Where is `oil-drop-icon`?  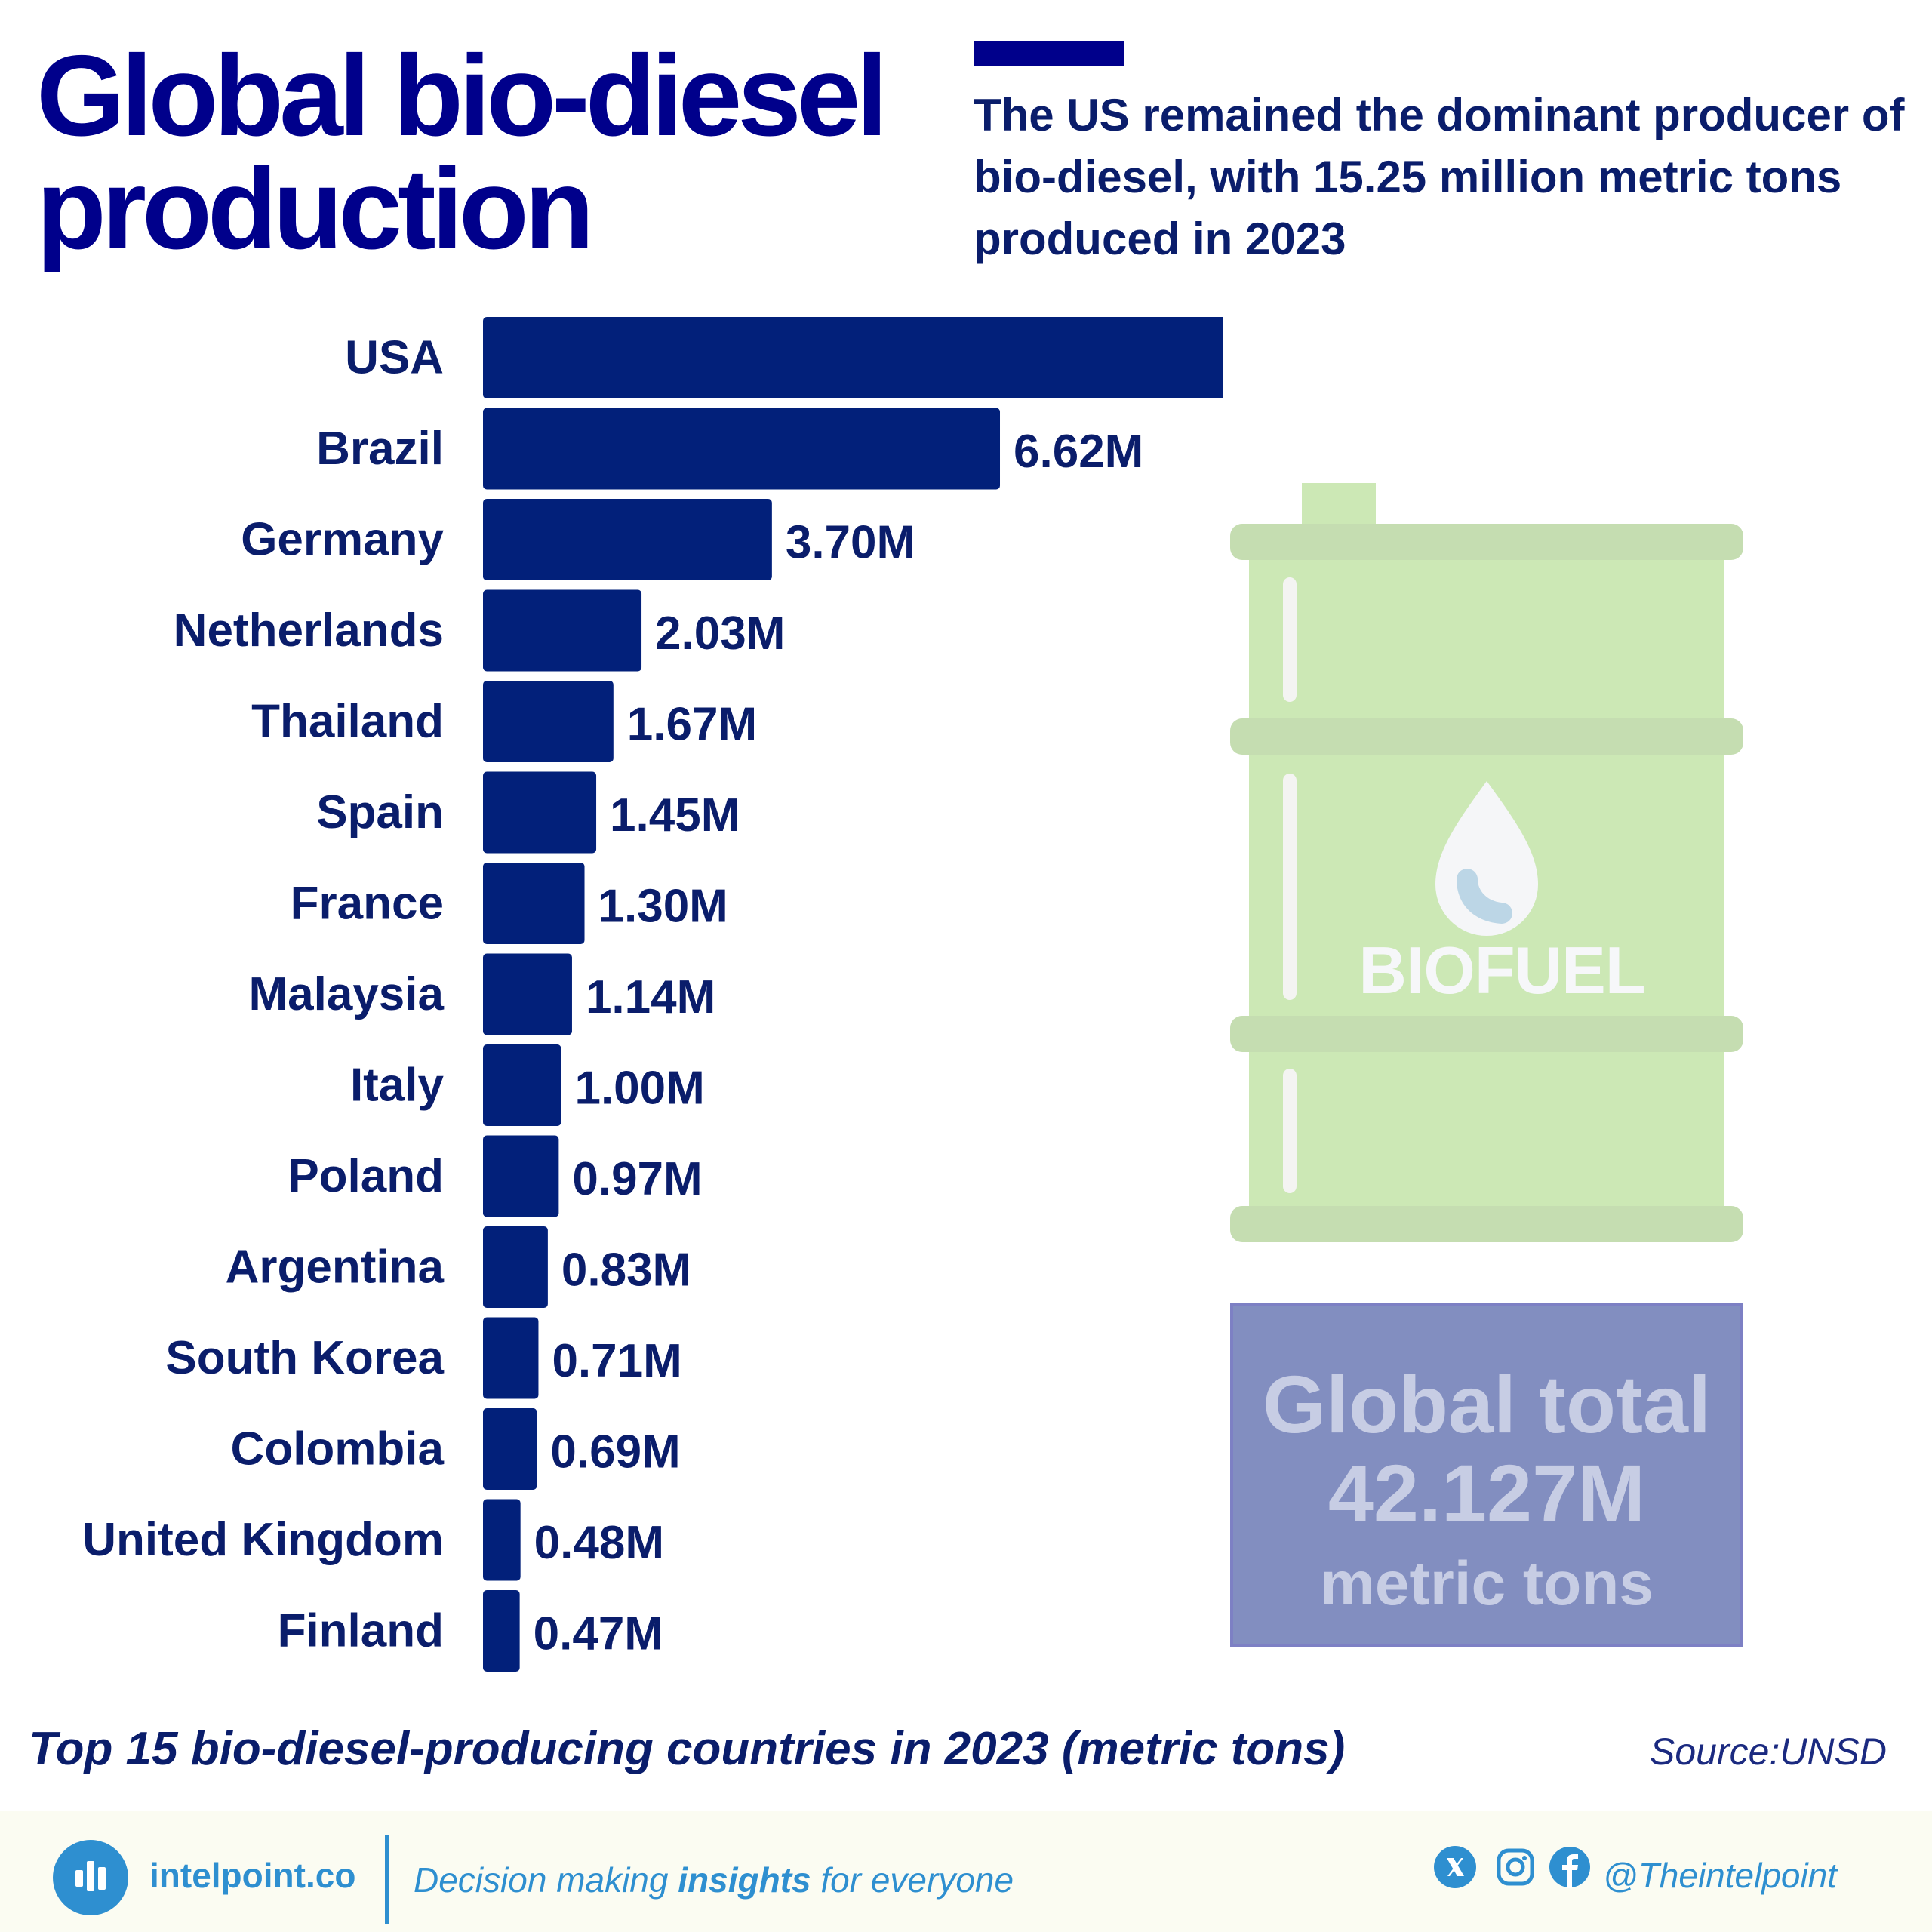 oil-drop-icon is located at coordinates (1486, 858).